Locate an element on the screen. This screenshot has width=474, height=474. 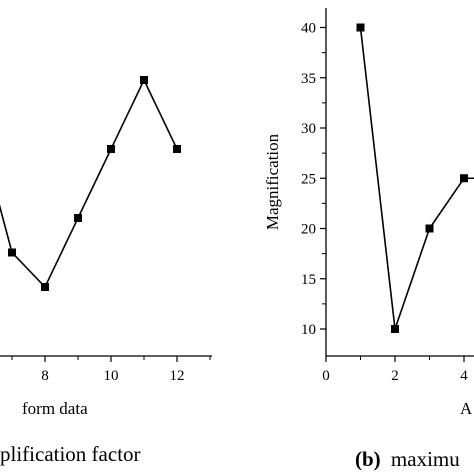
right-y-tick-label: 25 is located at coordinates (308, 179).